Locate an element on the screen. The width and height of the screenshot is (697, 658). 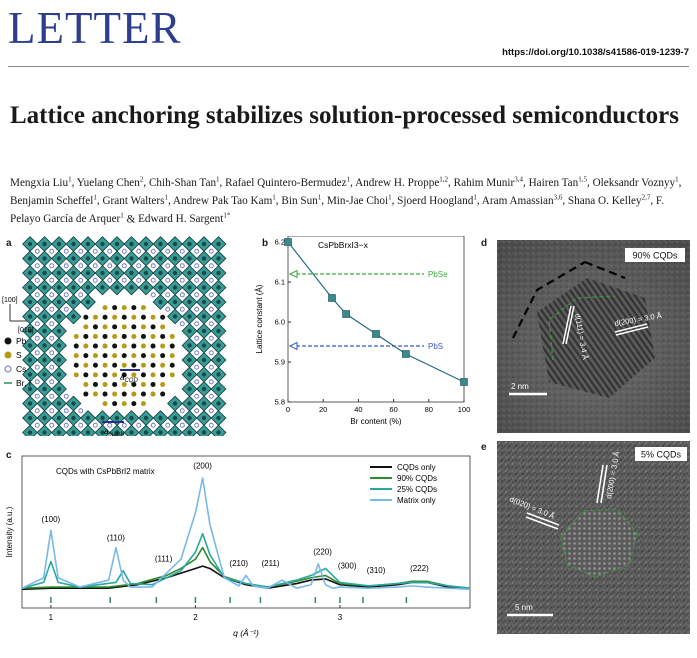
peak-label: (200) is located at coordinates (202, 466).